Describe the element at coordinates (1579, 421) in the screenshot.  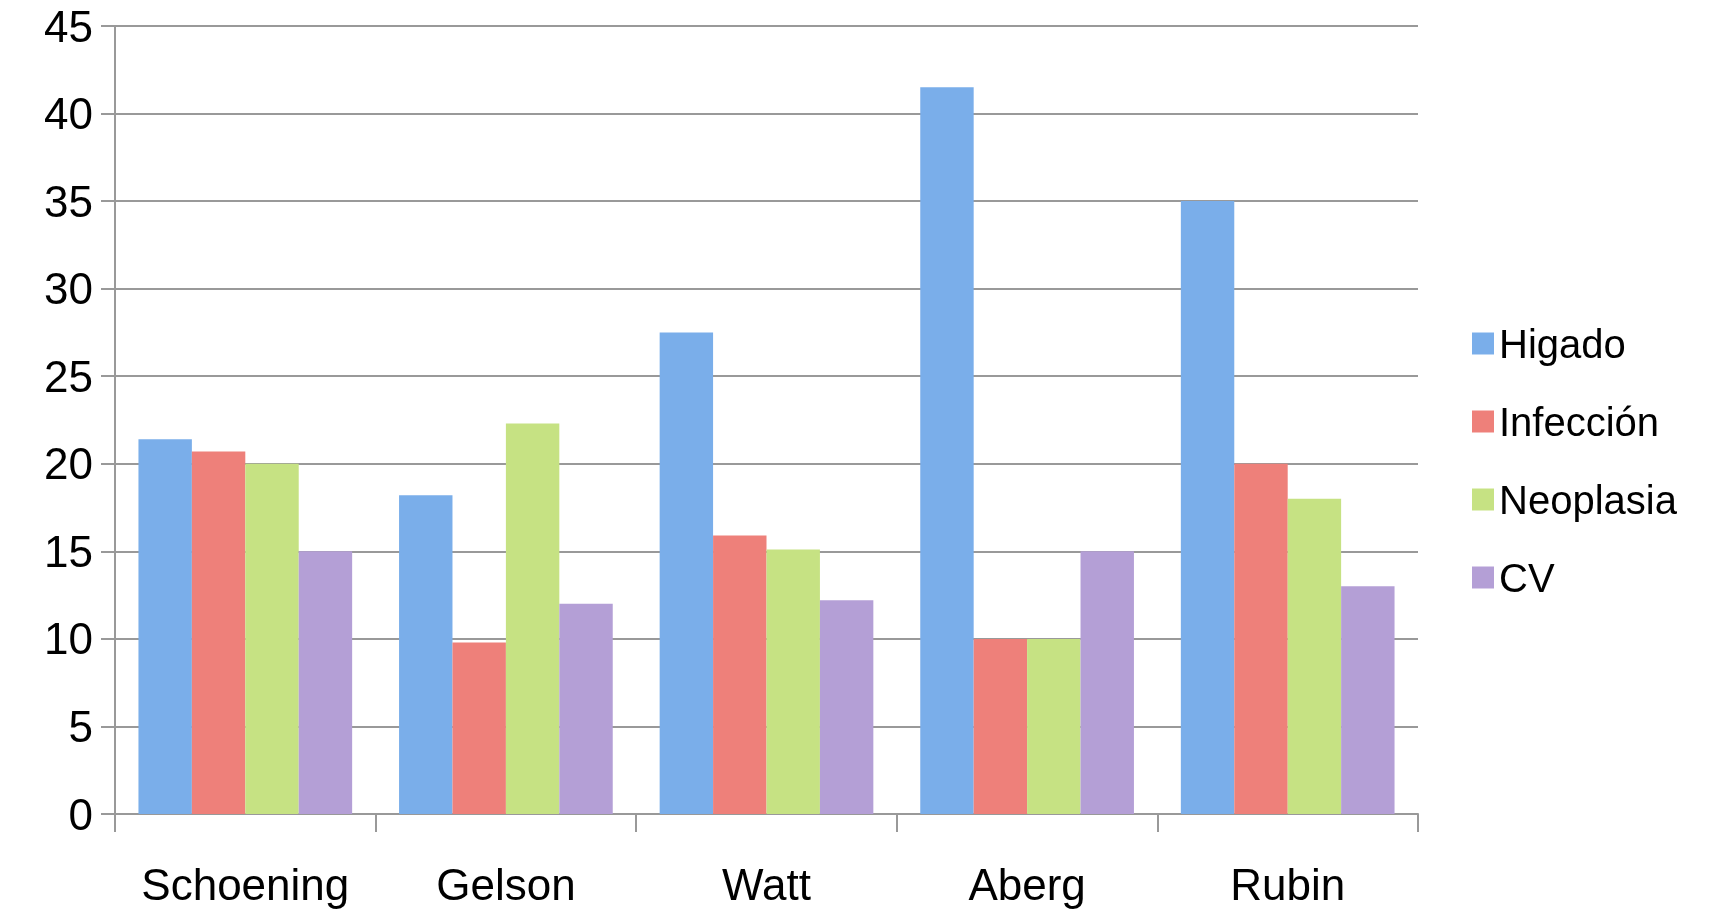
I see `legend-label: Infección` at that location.